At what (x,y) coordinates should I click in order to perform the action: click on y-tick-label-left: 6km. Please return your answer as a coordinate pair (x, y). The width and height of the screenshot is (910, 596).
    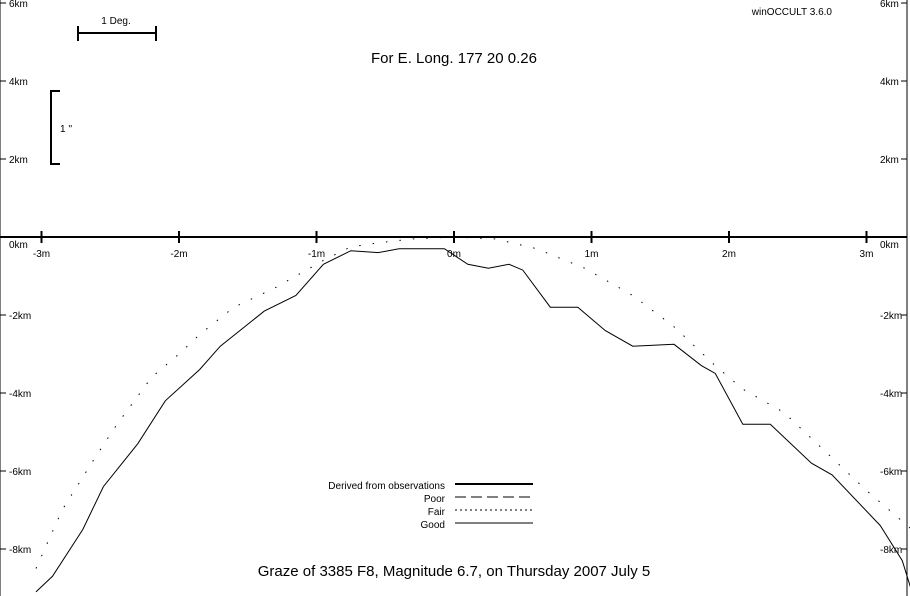
    Looking at the image, I should click on (18, 5).